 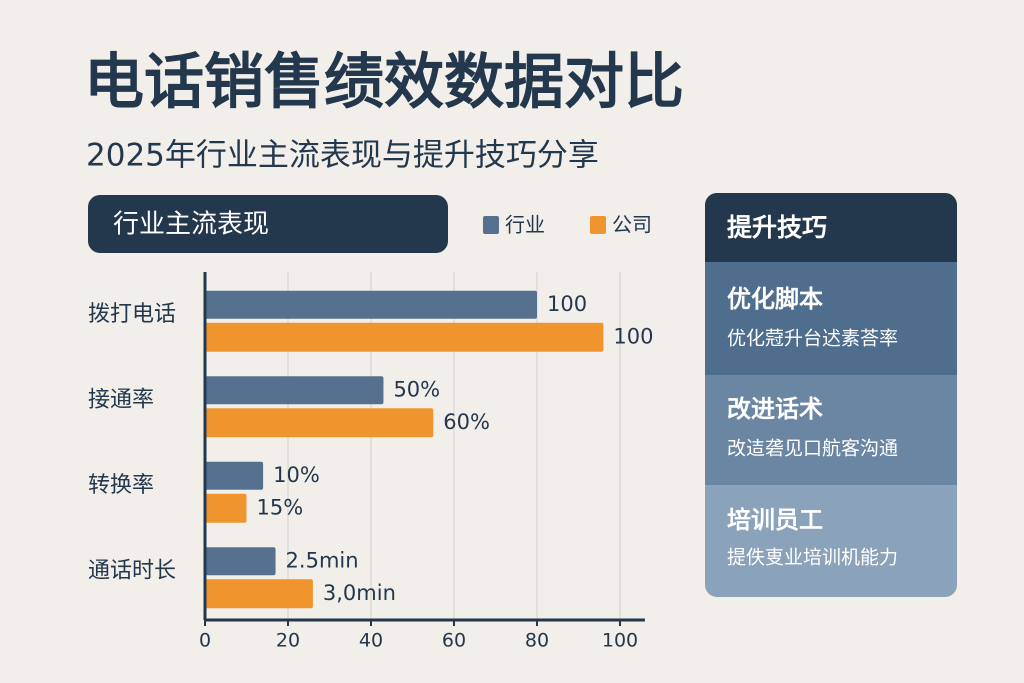 I want to click on title: 电话销售绩效数据对比, so click(x=384, y=83).